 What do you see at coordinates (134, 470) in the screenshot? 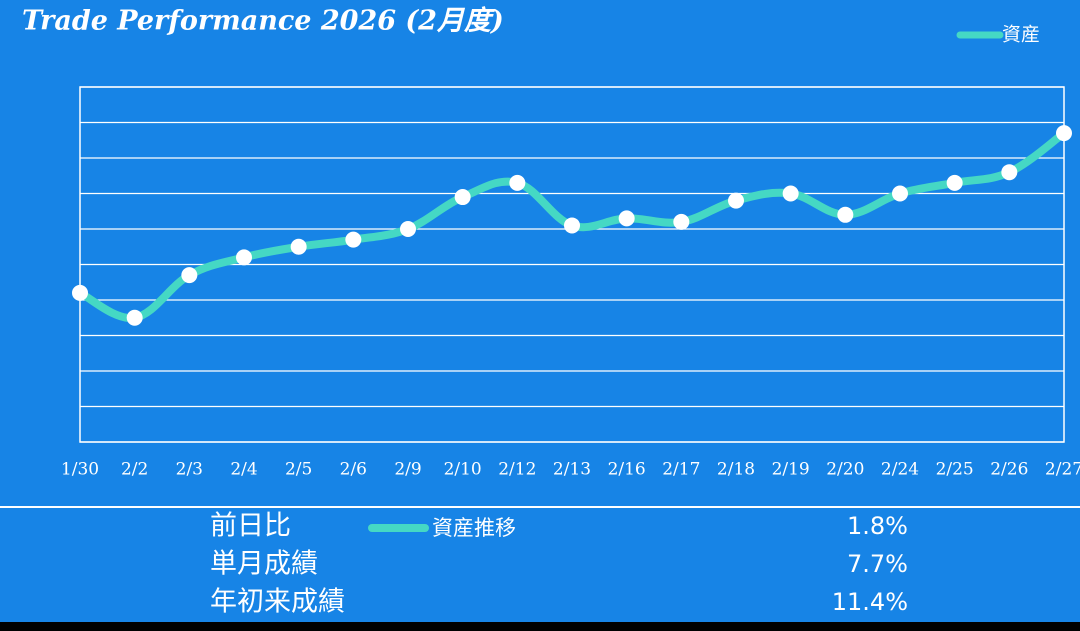
I see `x-tick-label: 2/2` at bounding box center [134, 470].